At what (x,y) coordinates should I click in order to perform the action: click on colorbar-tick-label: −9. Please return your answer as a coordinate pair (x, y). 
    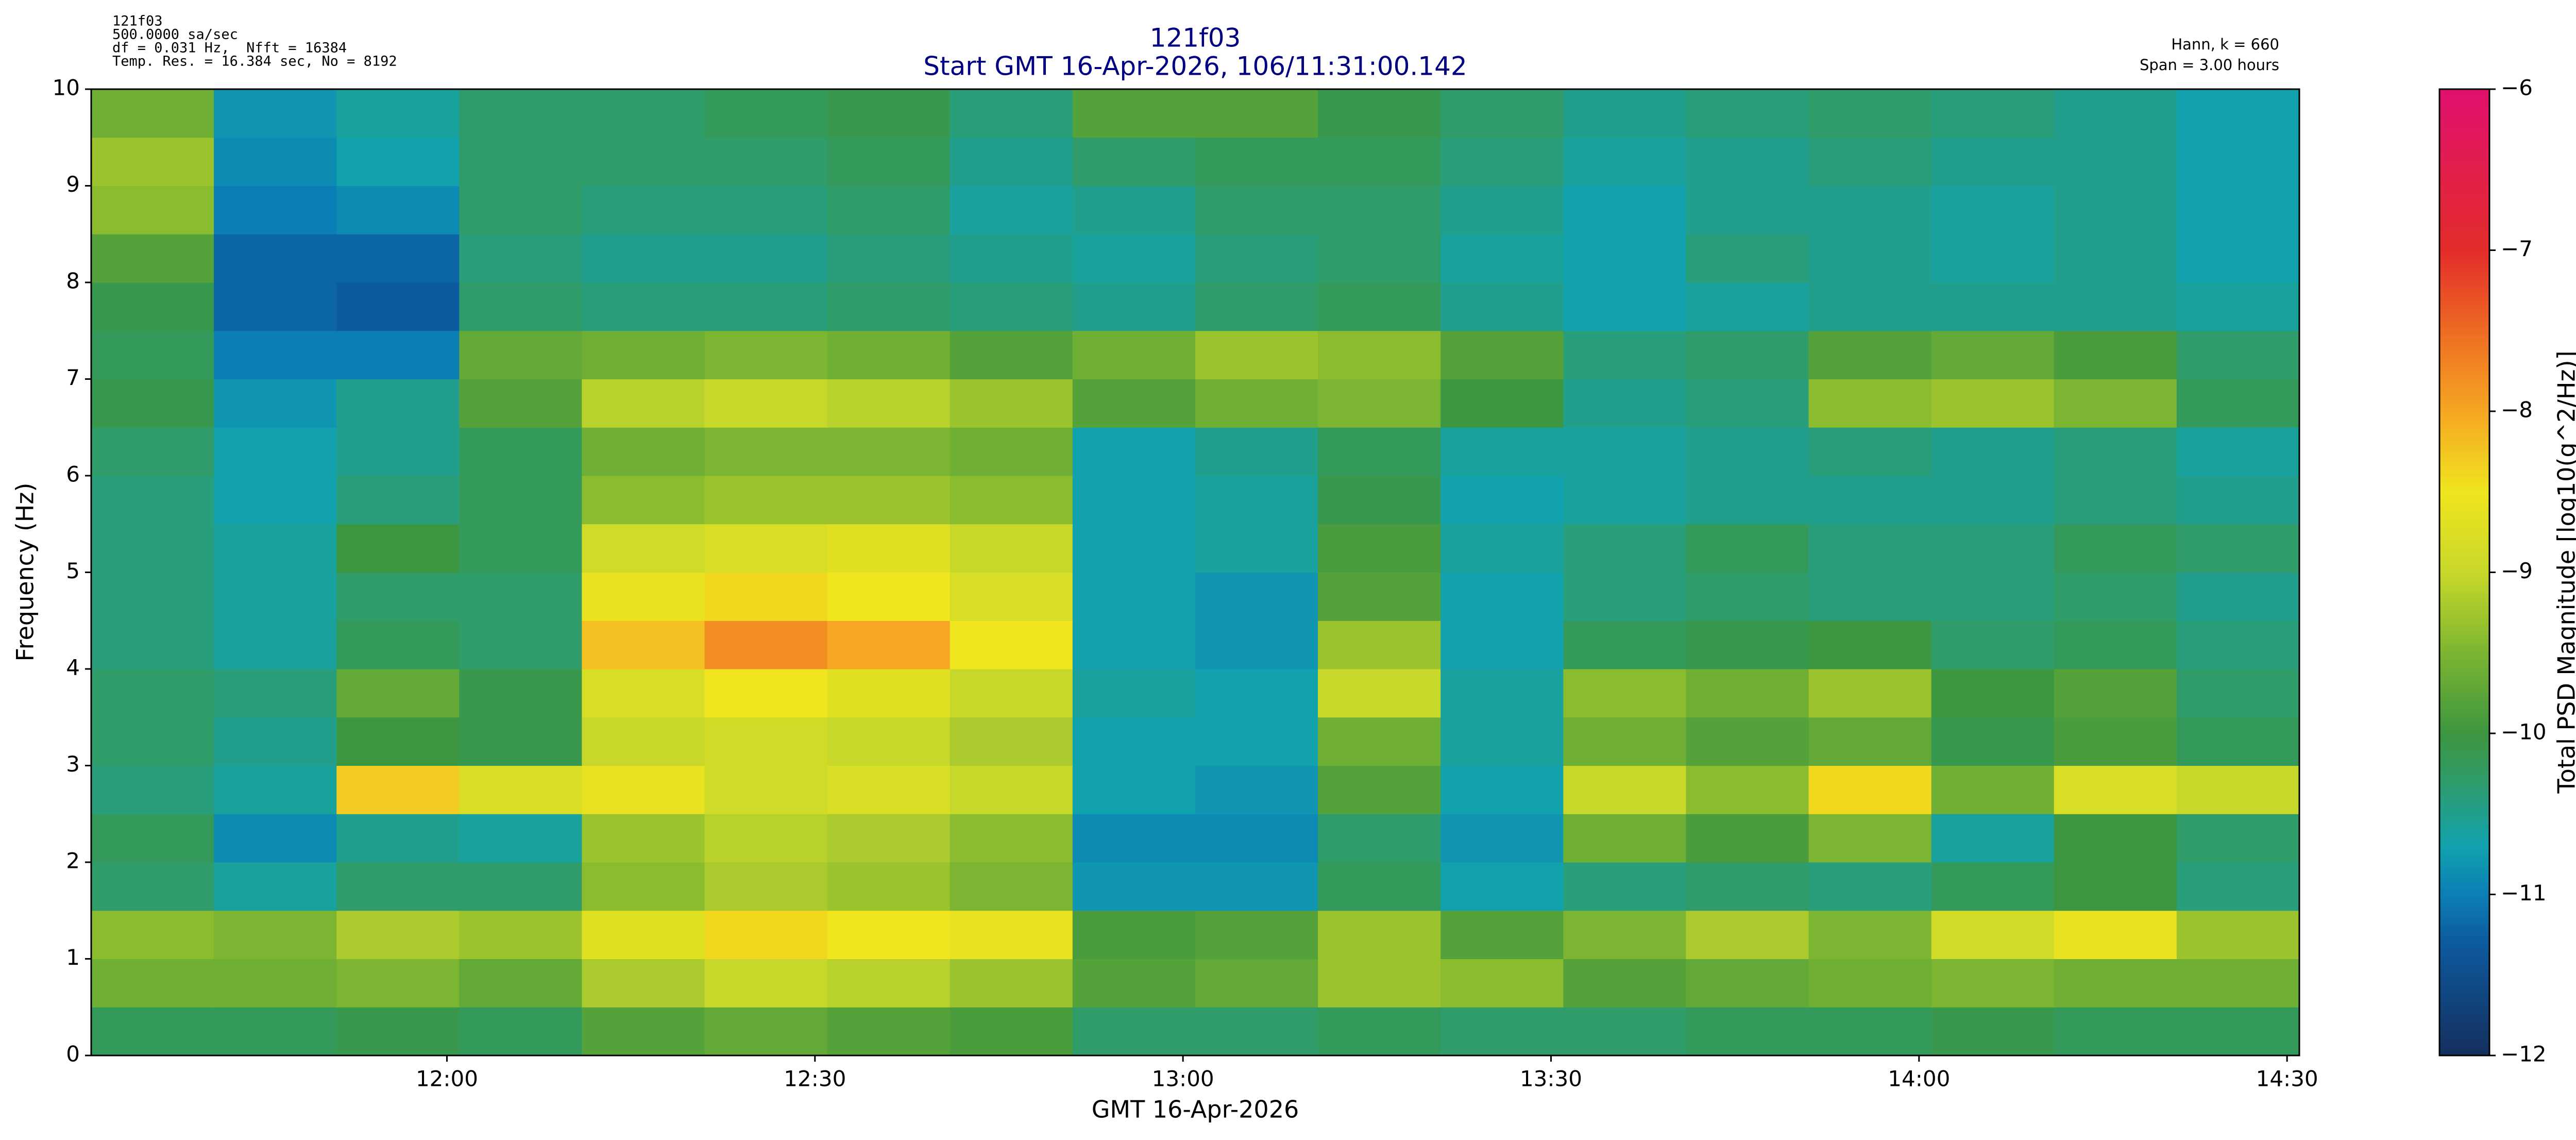
    Looking at the image, I should click on (2517, 570).